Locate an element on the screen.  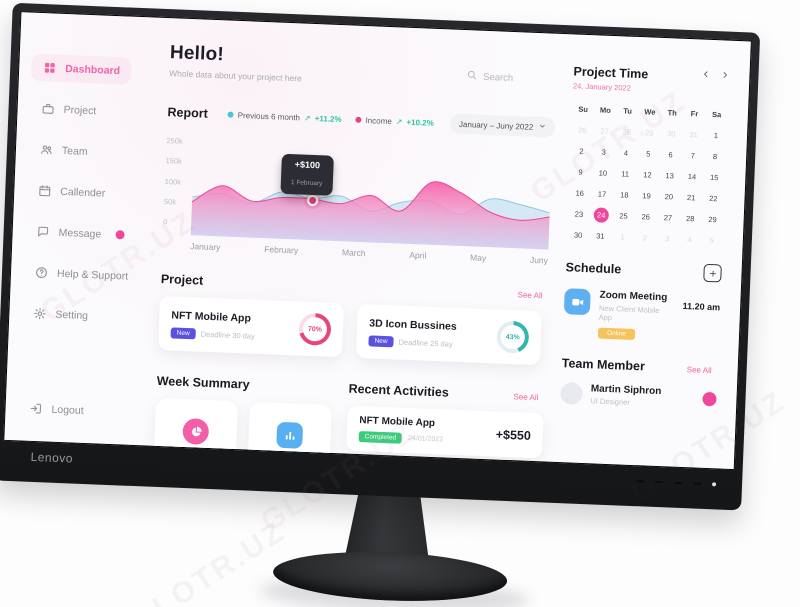
schedule-title: Schedule is located at coordinates (593, 268).